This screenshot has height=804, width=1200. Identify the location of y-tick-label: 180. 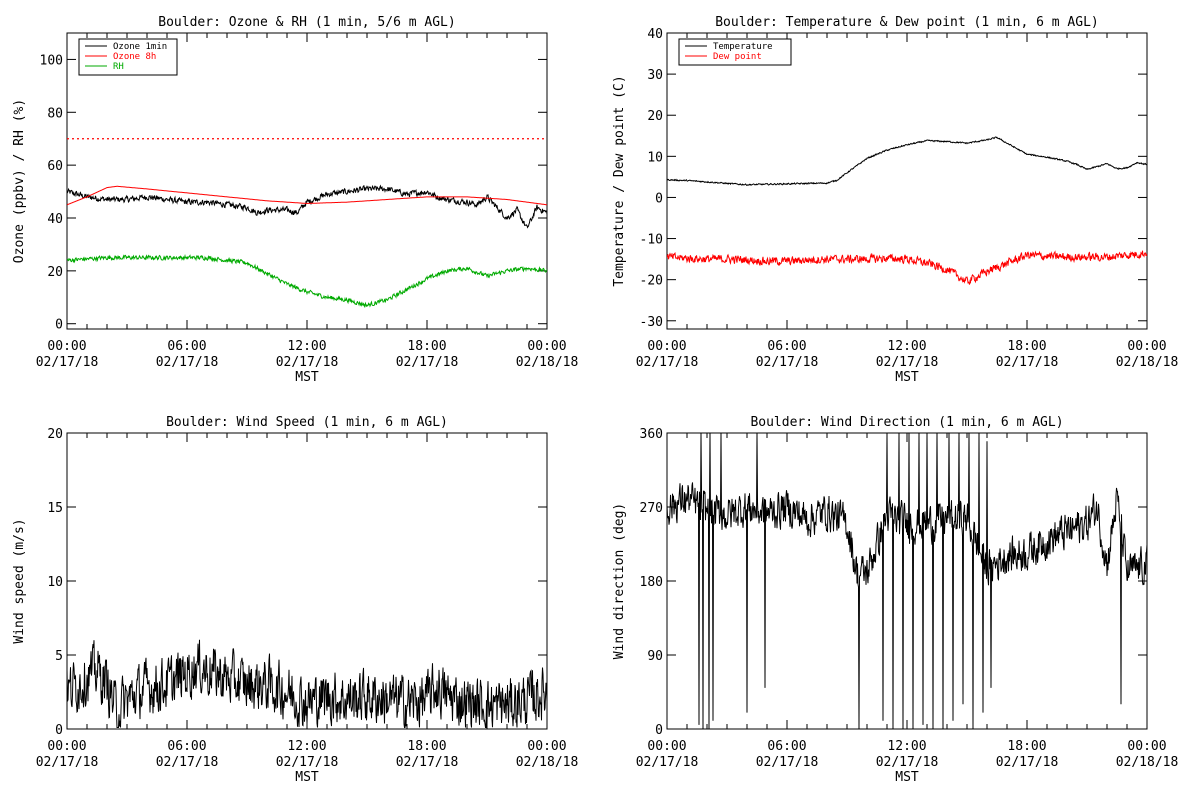
(651, 582).